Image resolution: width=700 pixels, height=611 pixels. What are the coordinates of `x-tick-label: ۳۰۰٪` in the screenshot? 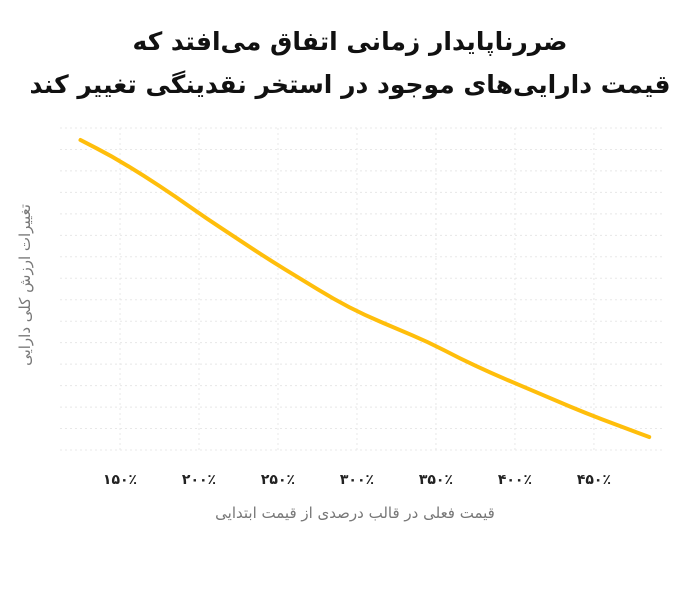 It's located at (357, 480).